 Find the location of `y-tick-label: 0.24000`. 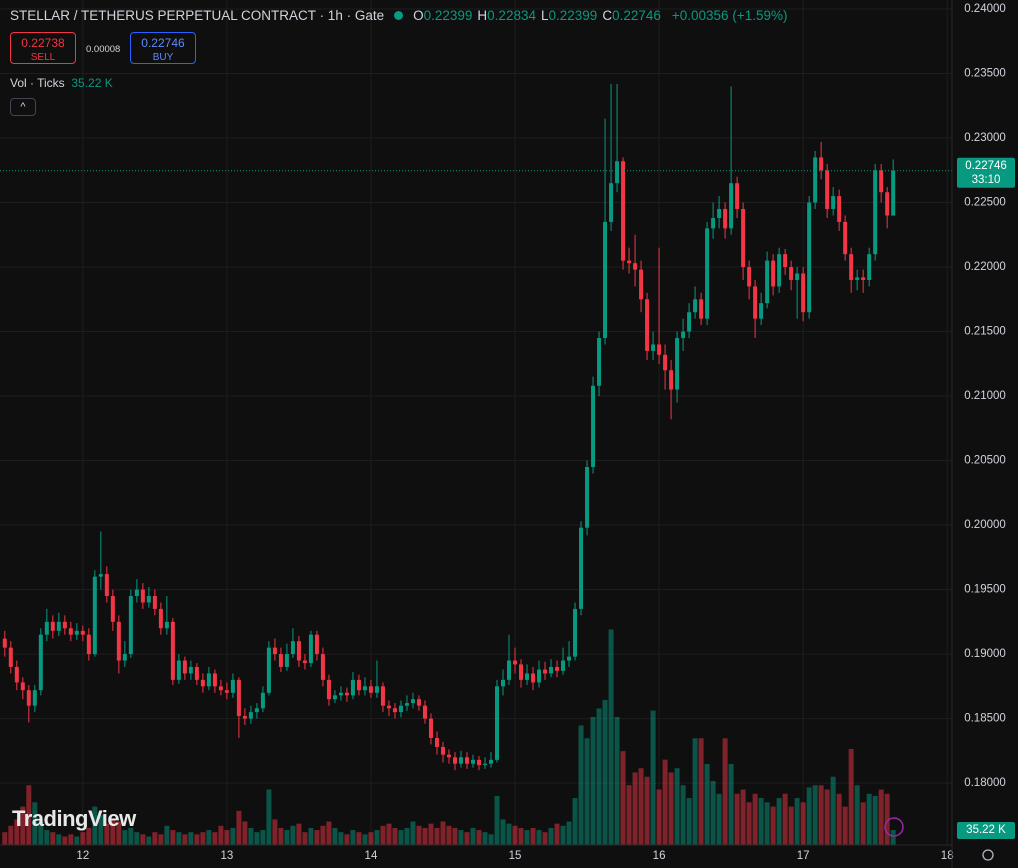

y-tick-label: 0.24000 is located at coordinates (985, 9).